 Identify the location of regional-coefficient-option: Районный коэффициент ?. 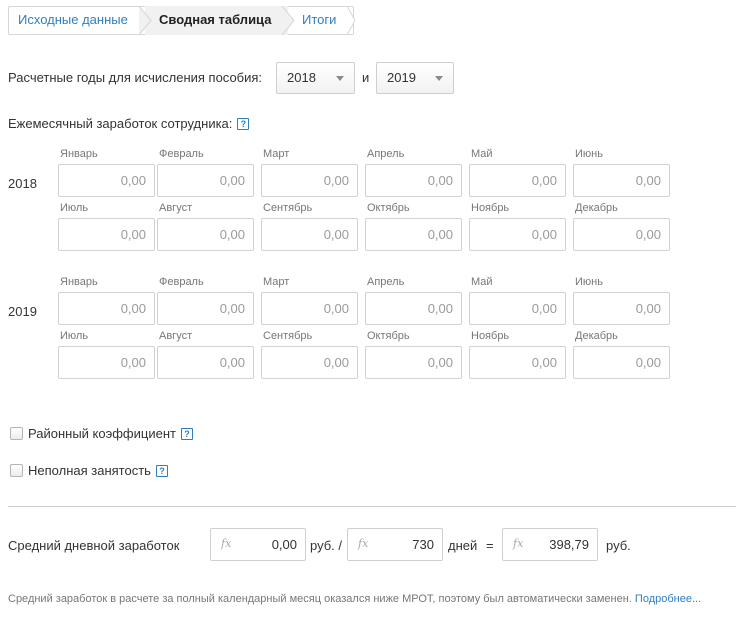
(101, 433).